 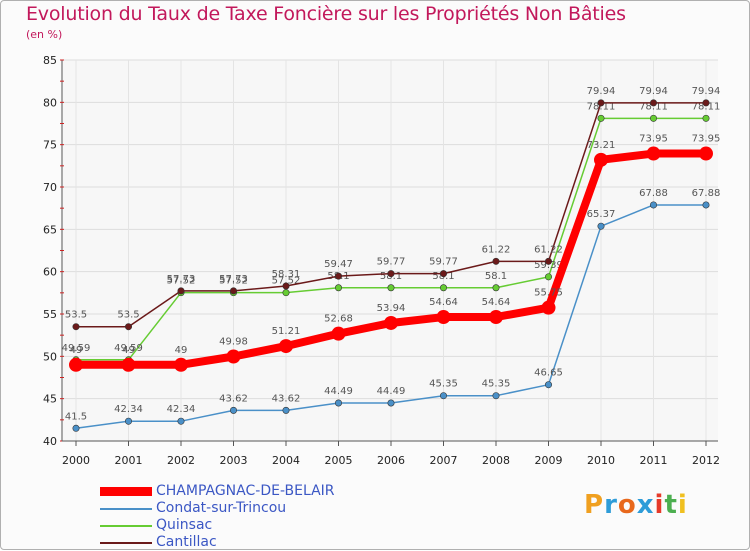 I want to click on legend-label: Condat-sur-Trincou, so click(x=221, y=508).